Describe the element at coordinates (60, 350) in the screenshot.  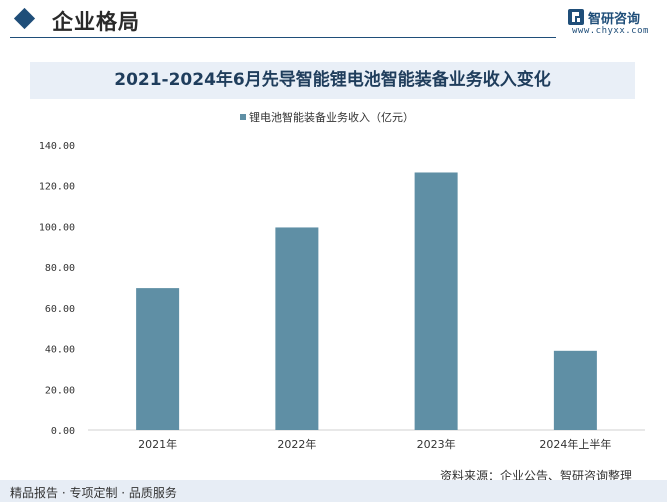
I see `y-tick-label: 40.00` at that location.